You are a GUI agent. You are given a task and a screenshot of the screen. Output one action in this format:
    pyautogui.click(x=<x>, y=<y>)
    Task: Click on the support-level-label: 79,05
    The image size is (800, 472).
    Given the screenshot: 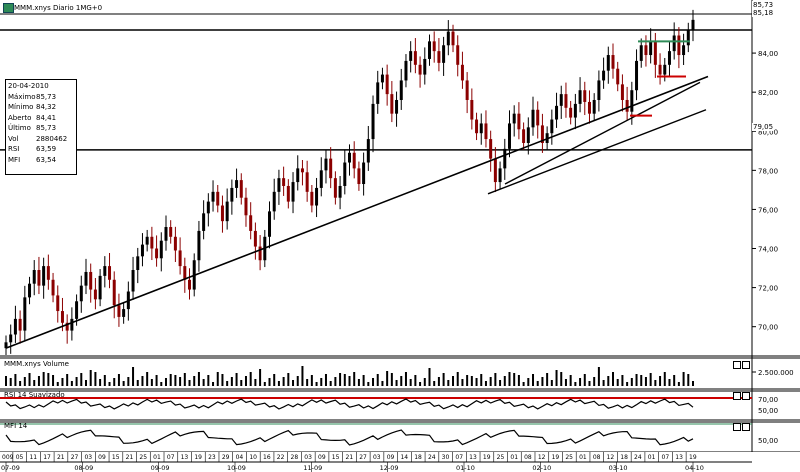 What is the action you would take?
    pyautogui.click(x=763, y=127)
    